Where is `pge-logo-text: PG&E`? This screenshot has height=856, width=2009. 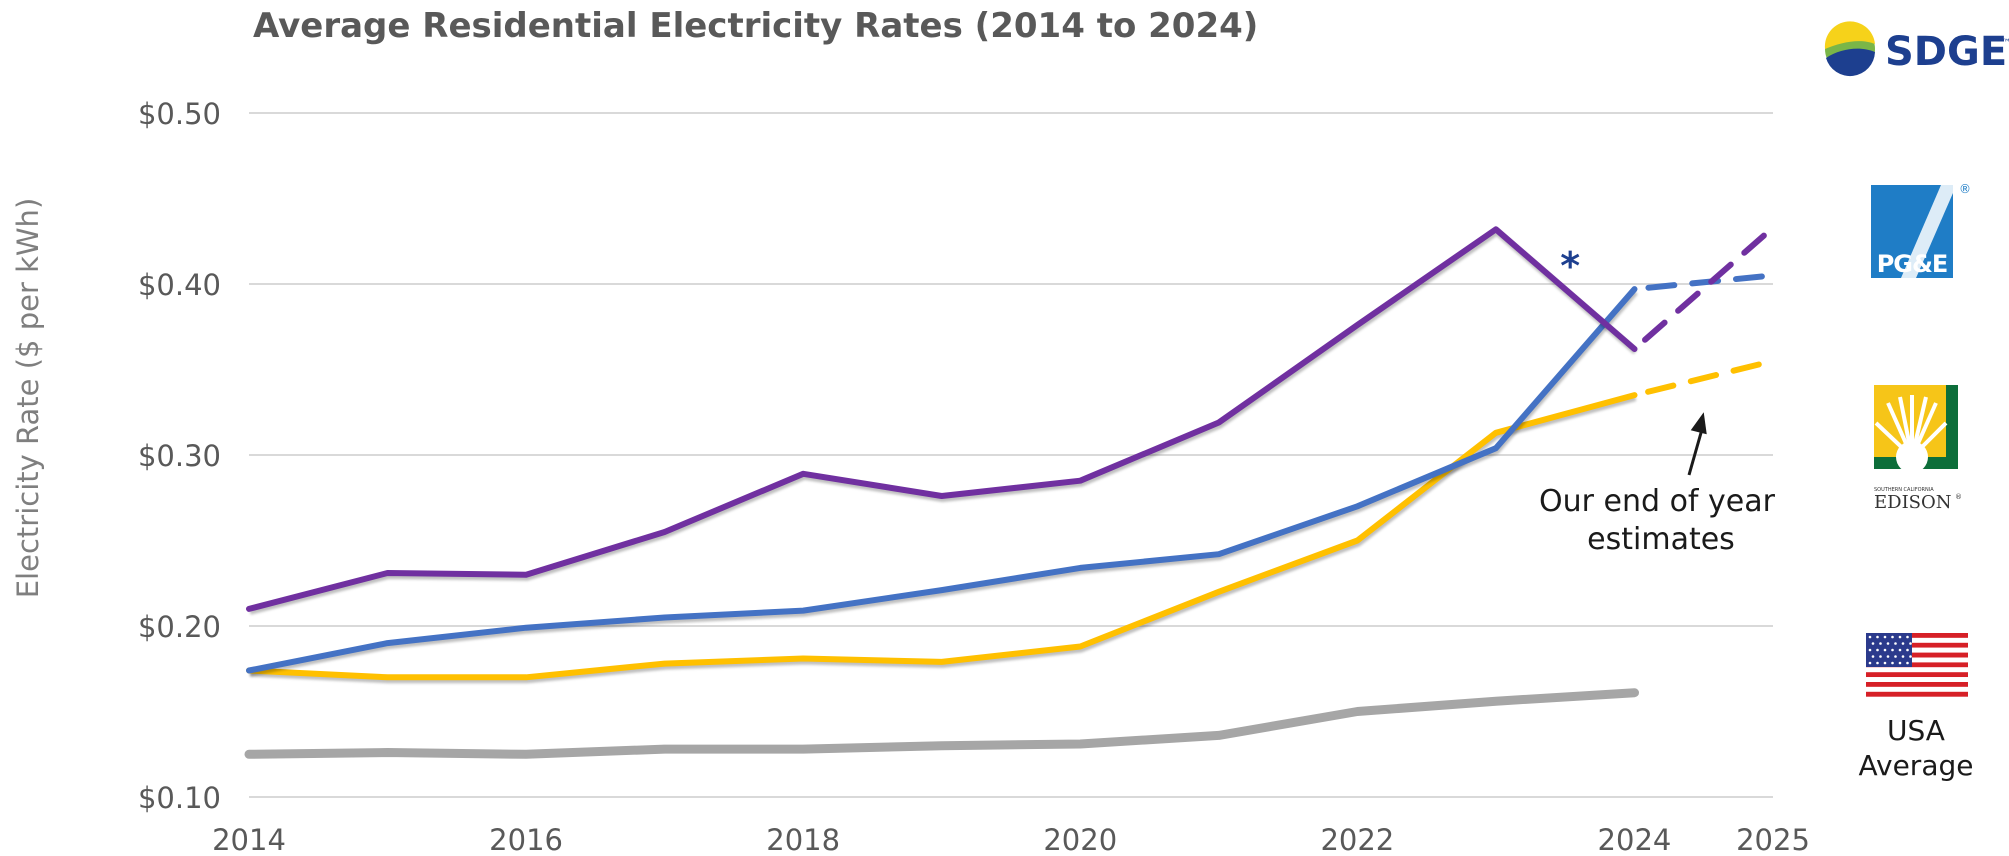 pge-logo-text: PG&E is located at coordinates (1912, 264).